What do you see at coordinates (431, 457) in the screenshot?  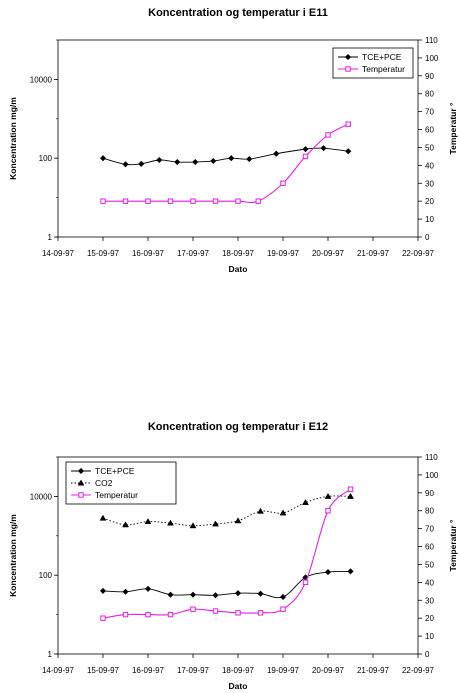 I see `y2-tick-label: 110` at bounding box center [431, 457].